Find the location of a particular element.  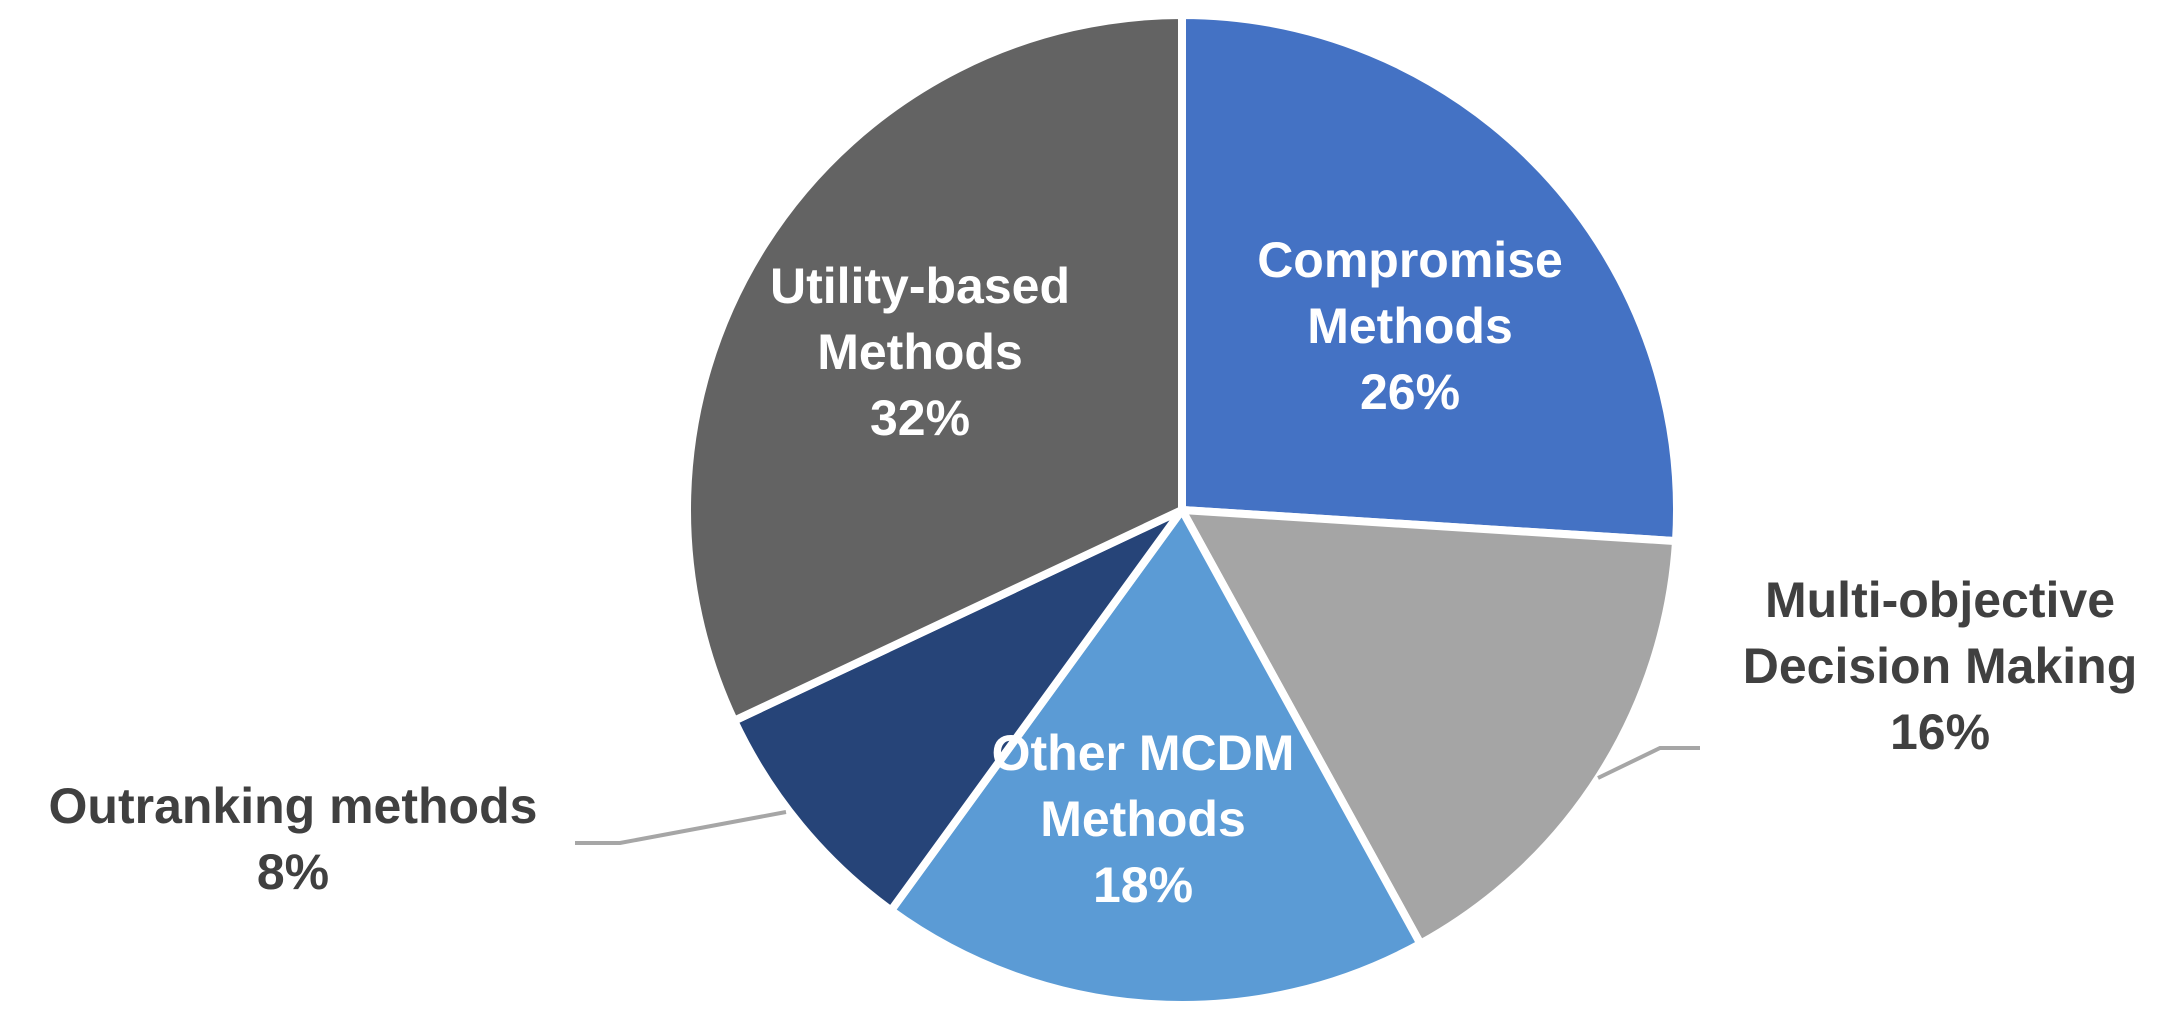

data-label-compromise-methods: Compromise Methods 26% is located at coordinates (1410, 326).